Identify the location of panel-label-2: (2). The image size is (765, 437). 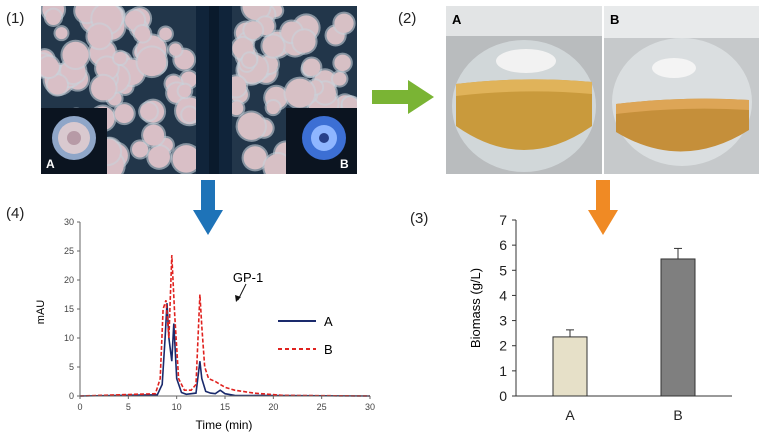
(407, 18).